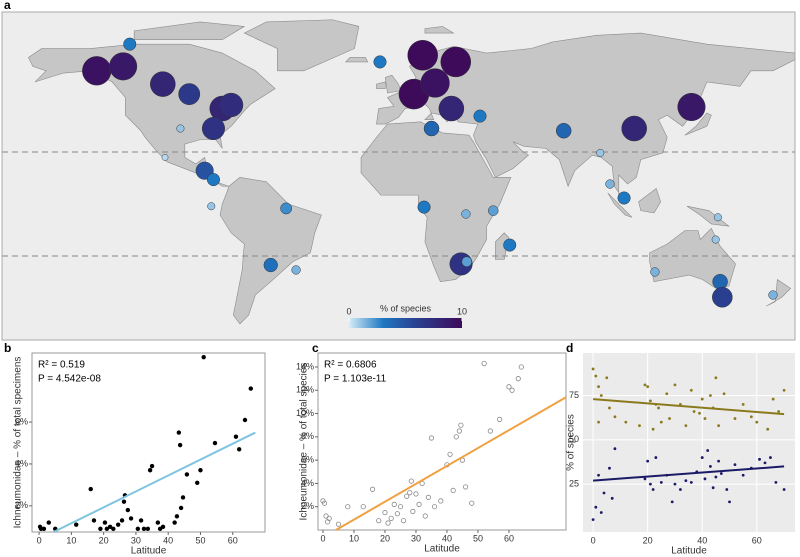 Image resolution: width=800 pixels, height=557 pixels. I want to click on x-tick-label: 0, so click(593, 540).